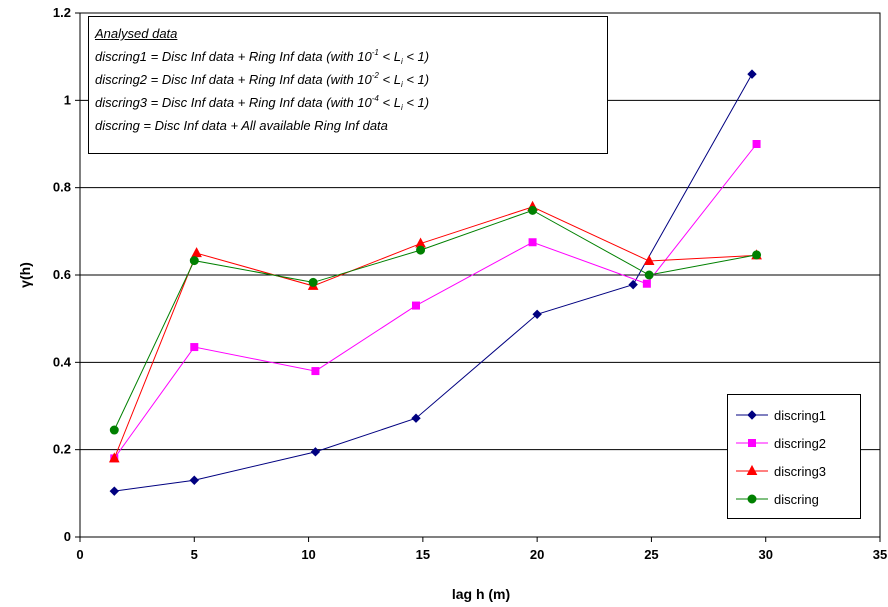  Describe the element at coordinates (308, 554) in the screenshot. I see `x-tick-label: 10` at that location.